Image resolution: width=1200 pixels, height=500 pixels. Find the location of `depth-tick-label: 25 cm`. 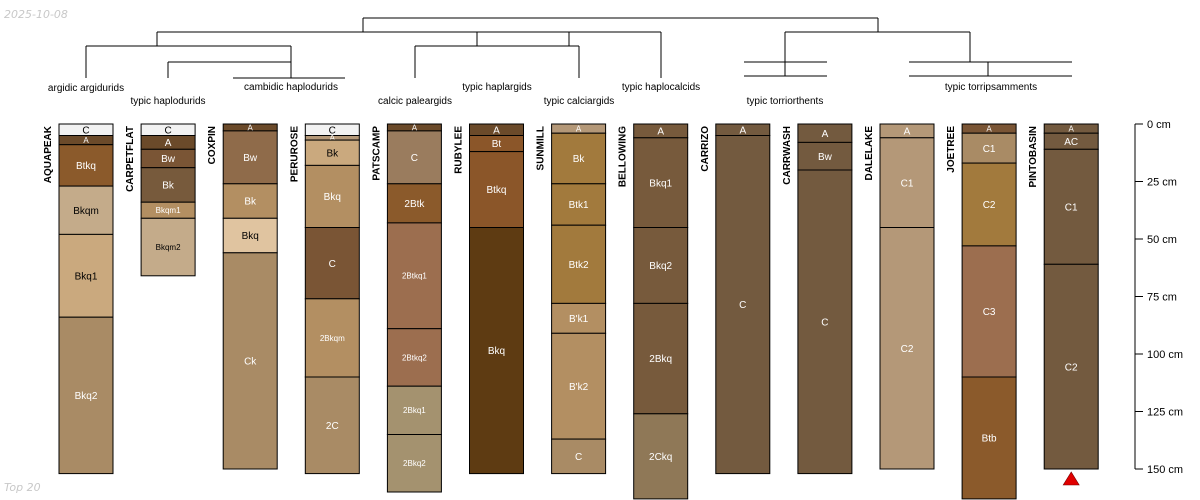

depth-tick-label: 25 cm is located at coordinates (1162, 183).